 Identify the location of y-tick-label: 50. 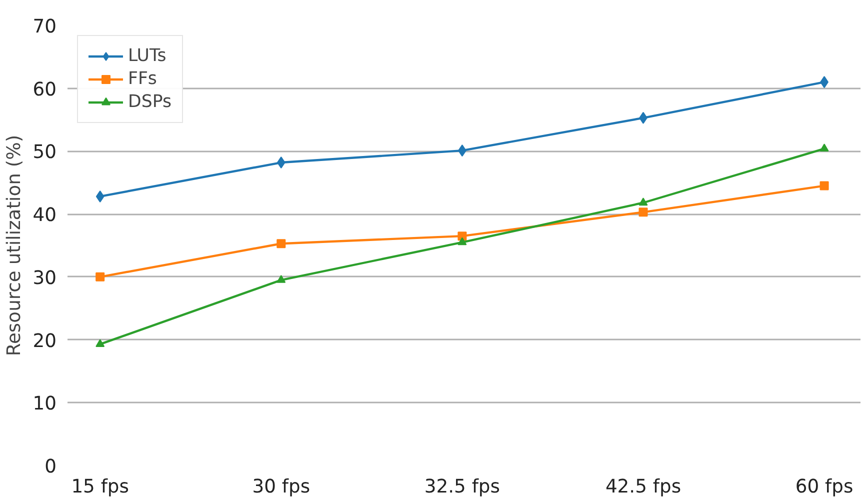
(44, 153).